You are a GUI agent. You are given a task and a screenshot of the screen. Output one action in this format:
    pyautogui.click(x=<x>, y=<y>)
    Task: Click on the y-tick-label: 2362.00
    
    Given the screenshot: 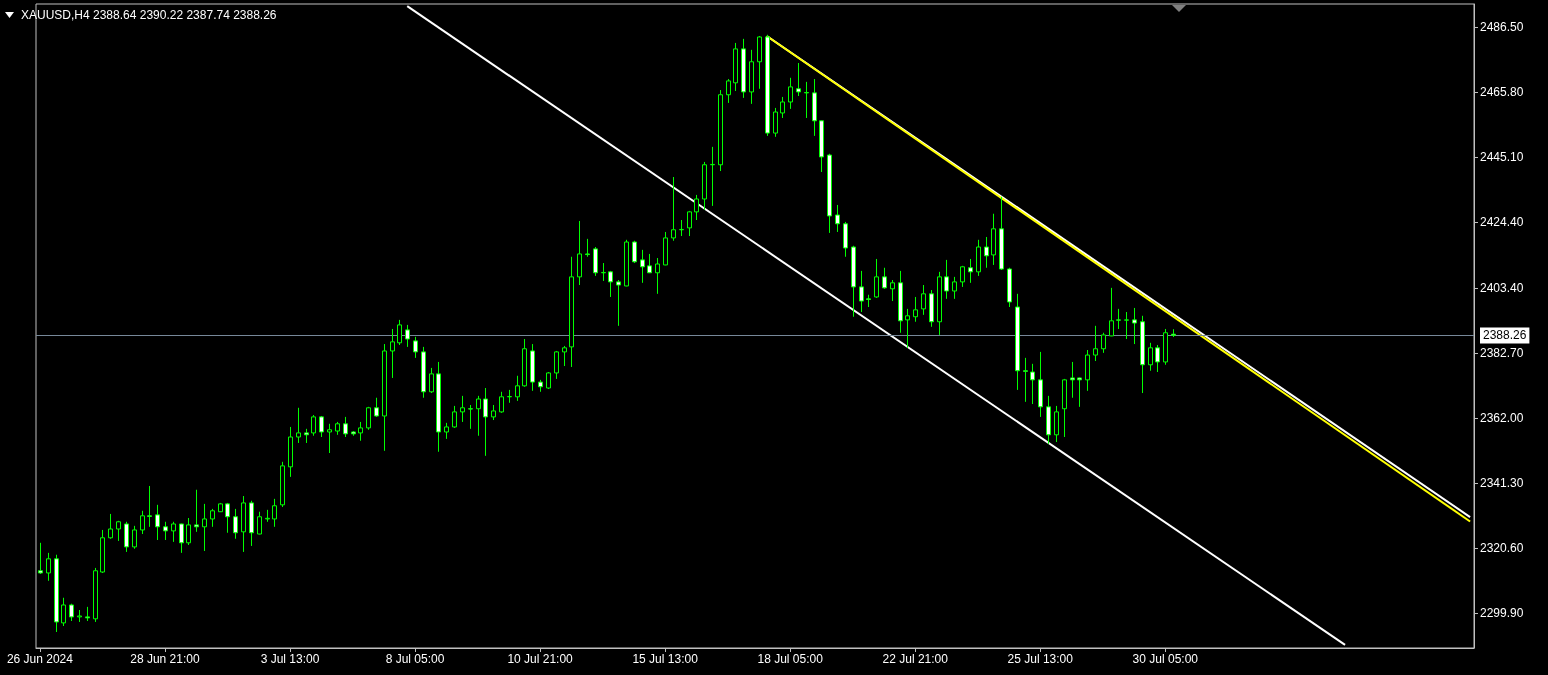 What is the action you would take?
    pyautogui.click(x=1502, y=417)
    